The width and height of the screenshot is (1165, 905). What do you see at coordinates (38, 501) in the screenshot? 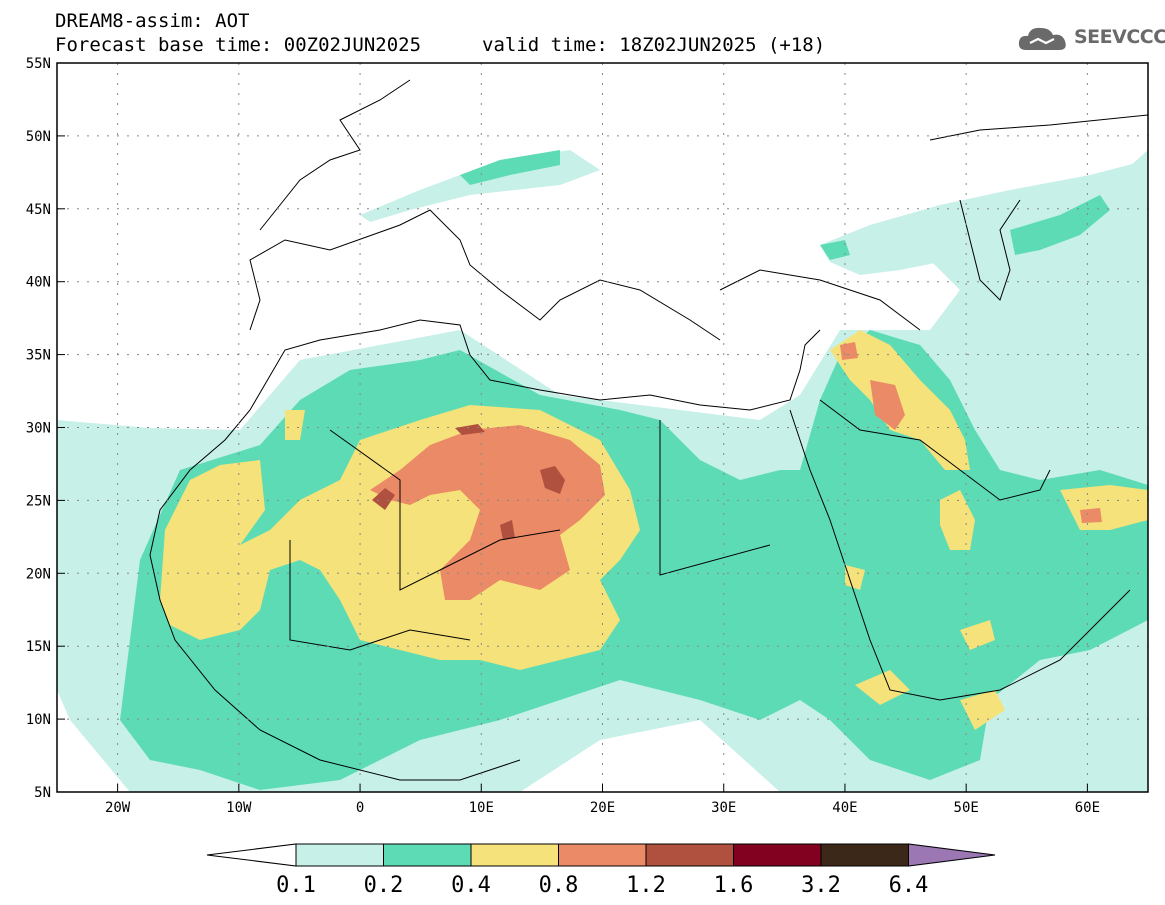
I see `lat-tick-label: 25N` at bounding box center [38, 501].